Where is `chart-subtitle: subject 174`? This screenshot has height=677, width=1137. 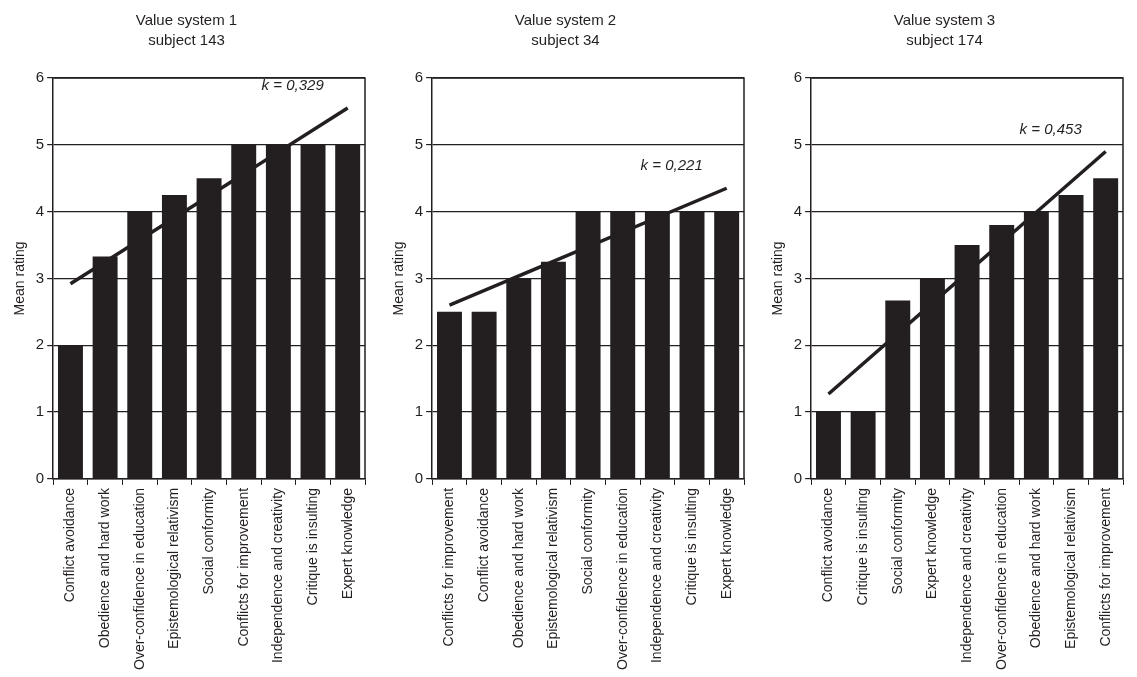 chart-subtitle: subject 174 is located at coordinates (944, 40).